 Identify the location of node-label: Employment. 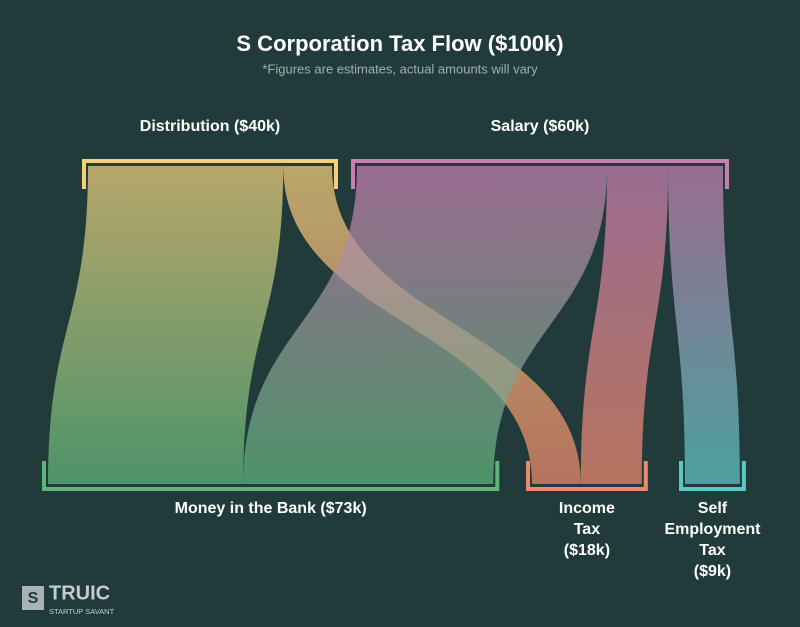
(712, 529).